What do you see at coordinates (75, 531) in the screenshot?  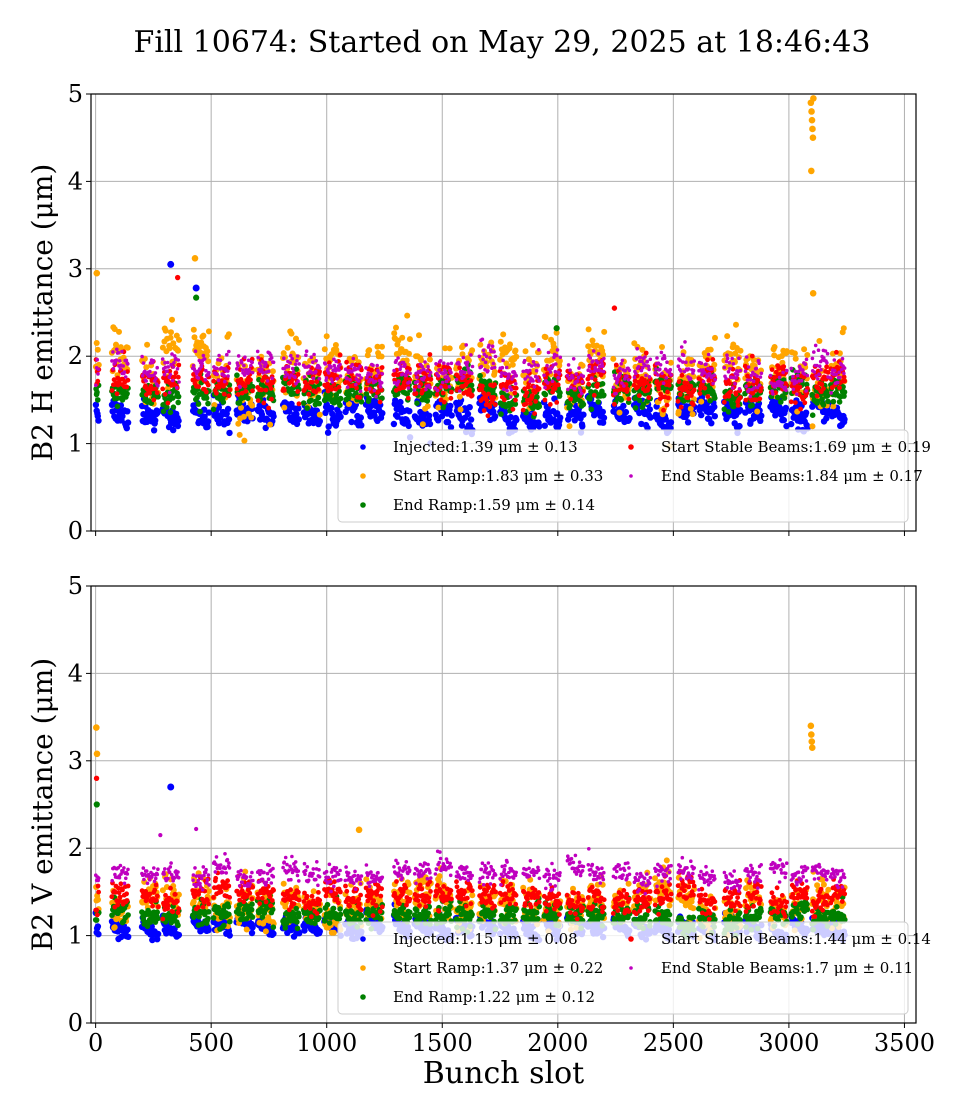 I see `y-tick-label: 0` at bounding box center [75, 531].